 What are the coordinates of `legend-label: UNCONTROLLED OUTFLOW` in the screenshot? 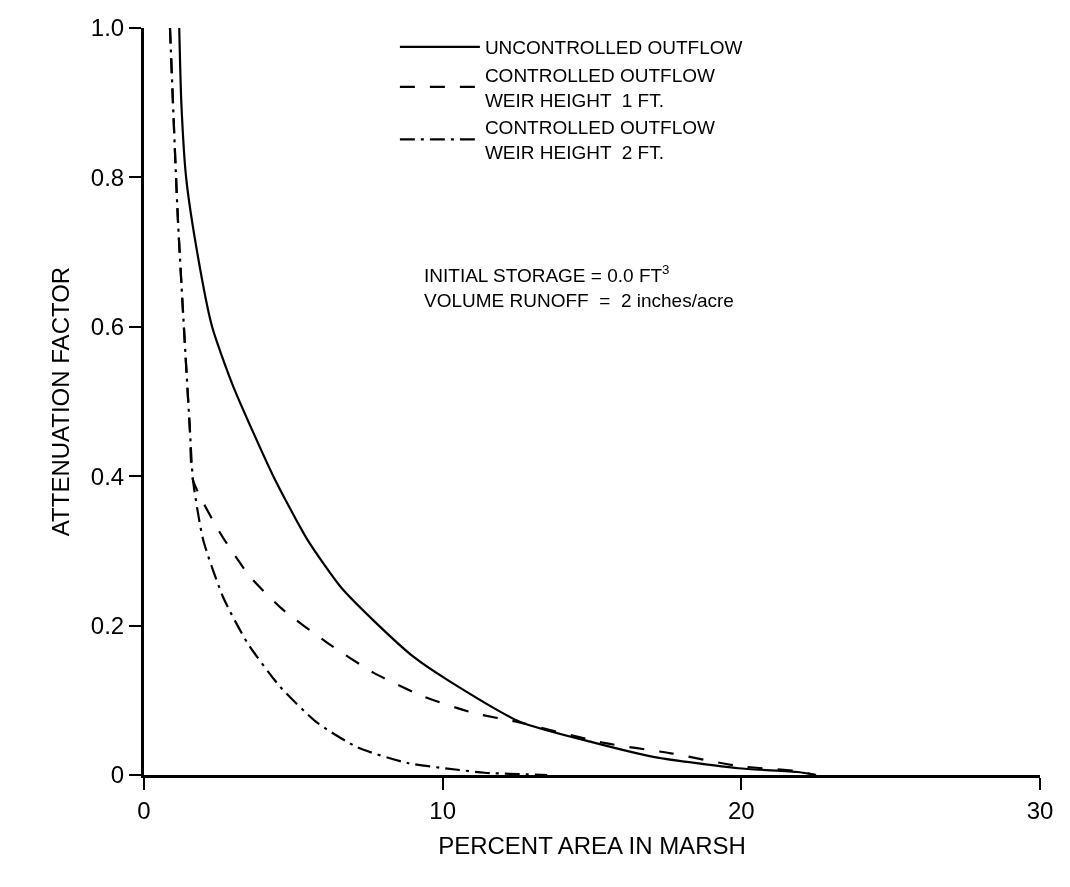 It's located at (613, 48).